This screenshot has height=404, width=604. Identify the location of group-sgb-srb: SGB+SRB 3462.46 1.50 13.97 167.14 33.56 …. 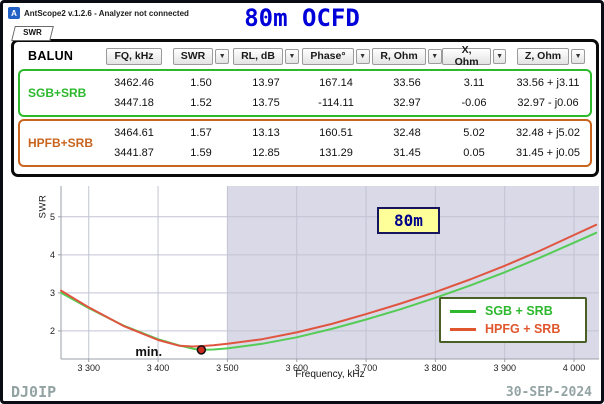
(305, 93).